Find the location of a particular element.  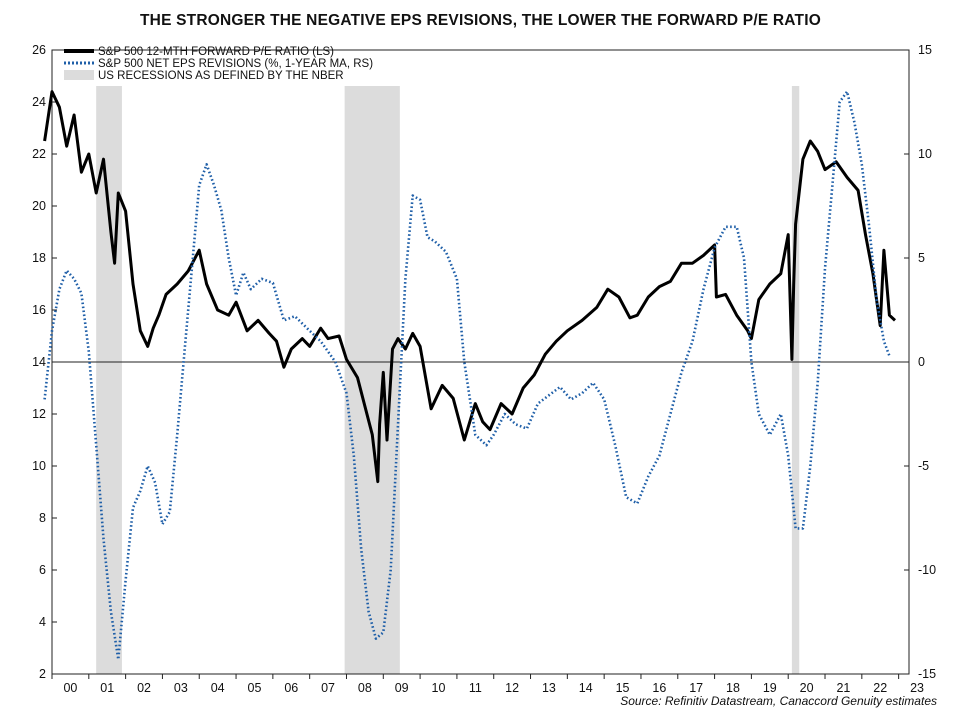

x-tick-label: 07 is located at coordinates (328, 688).